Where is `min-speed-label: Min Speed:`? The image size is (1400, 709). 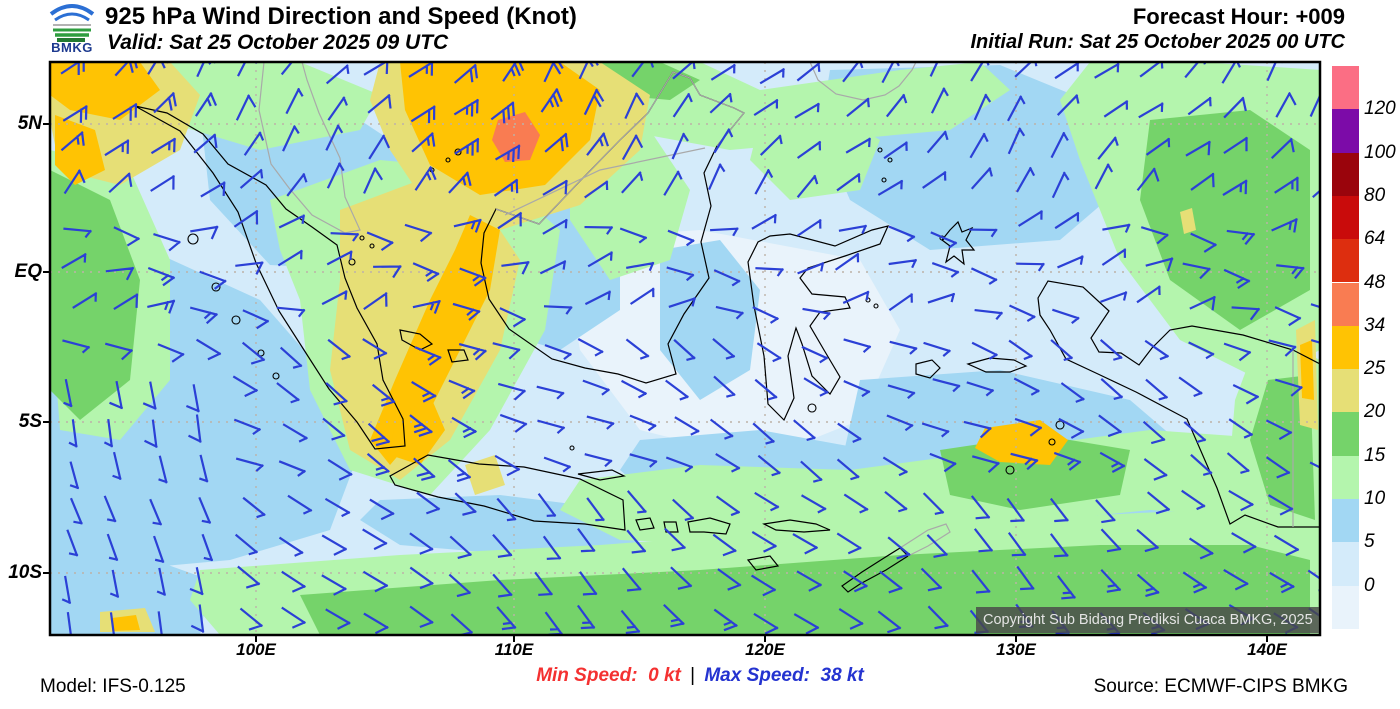 min-speed-label: Min Speed: is located at coordinates (587, 675).